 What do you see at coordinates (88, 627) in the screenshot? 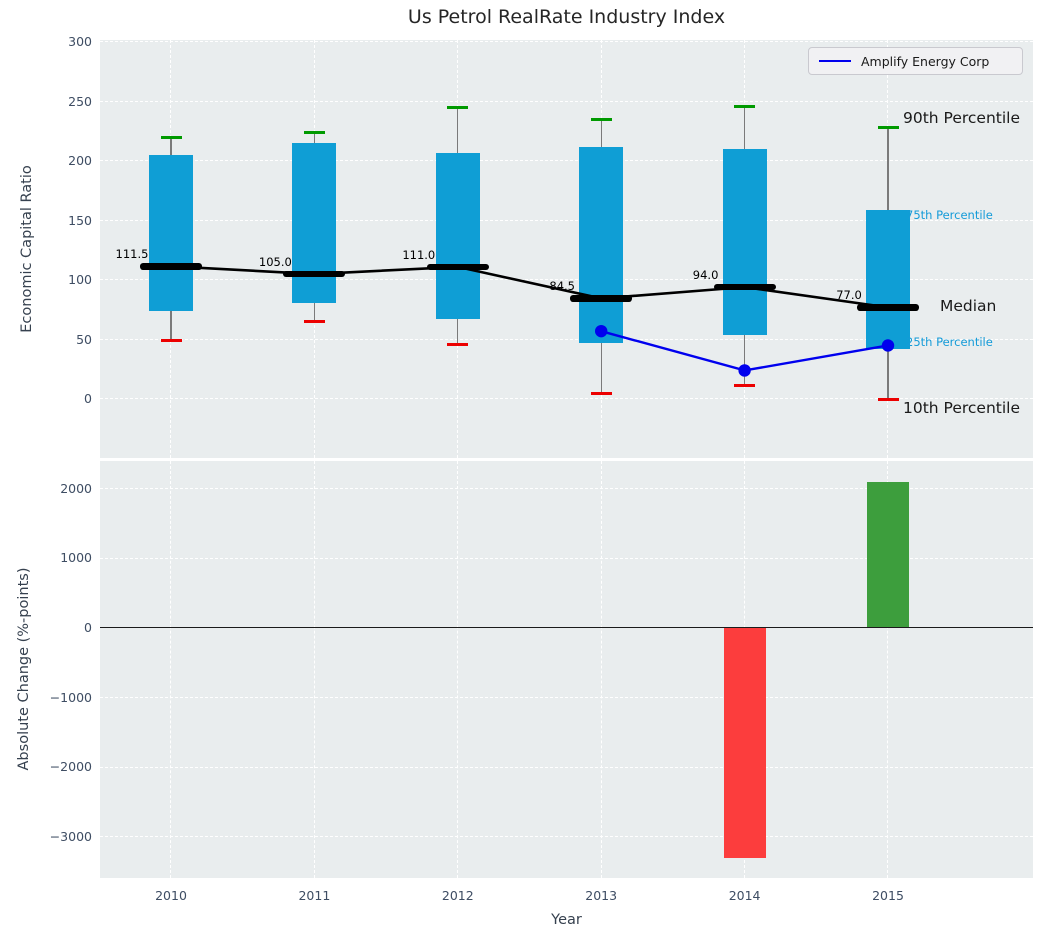
I see `bottom-ytick-0: 0` at bounding box center [88, 627].